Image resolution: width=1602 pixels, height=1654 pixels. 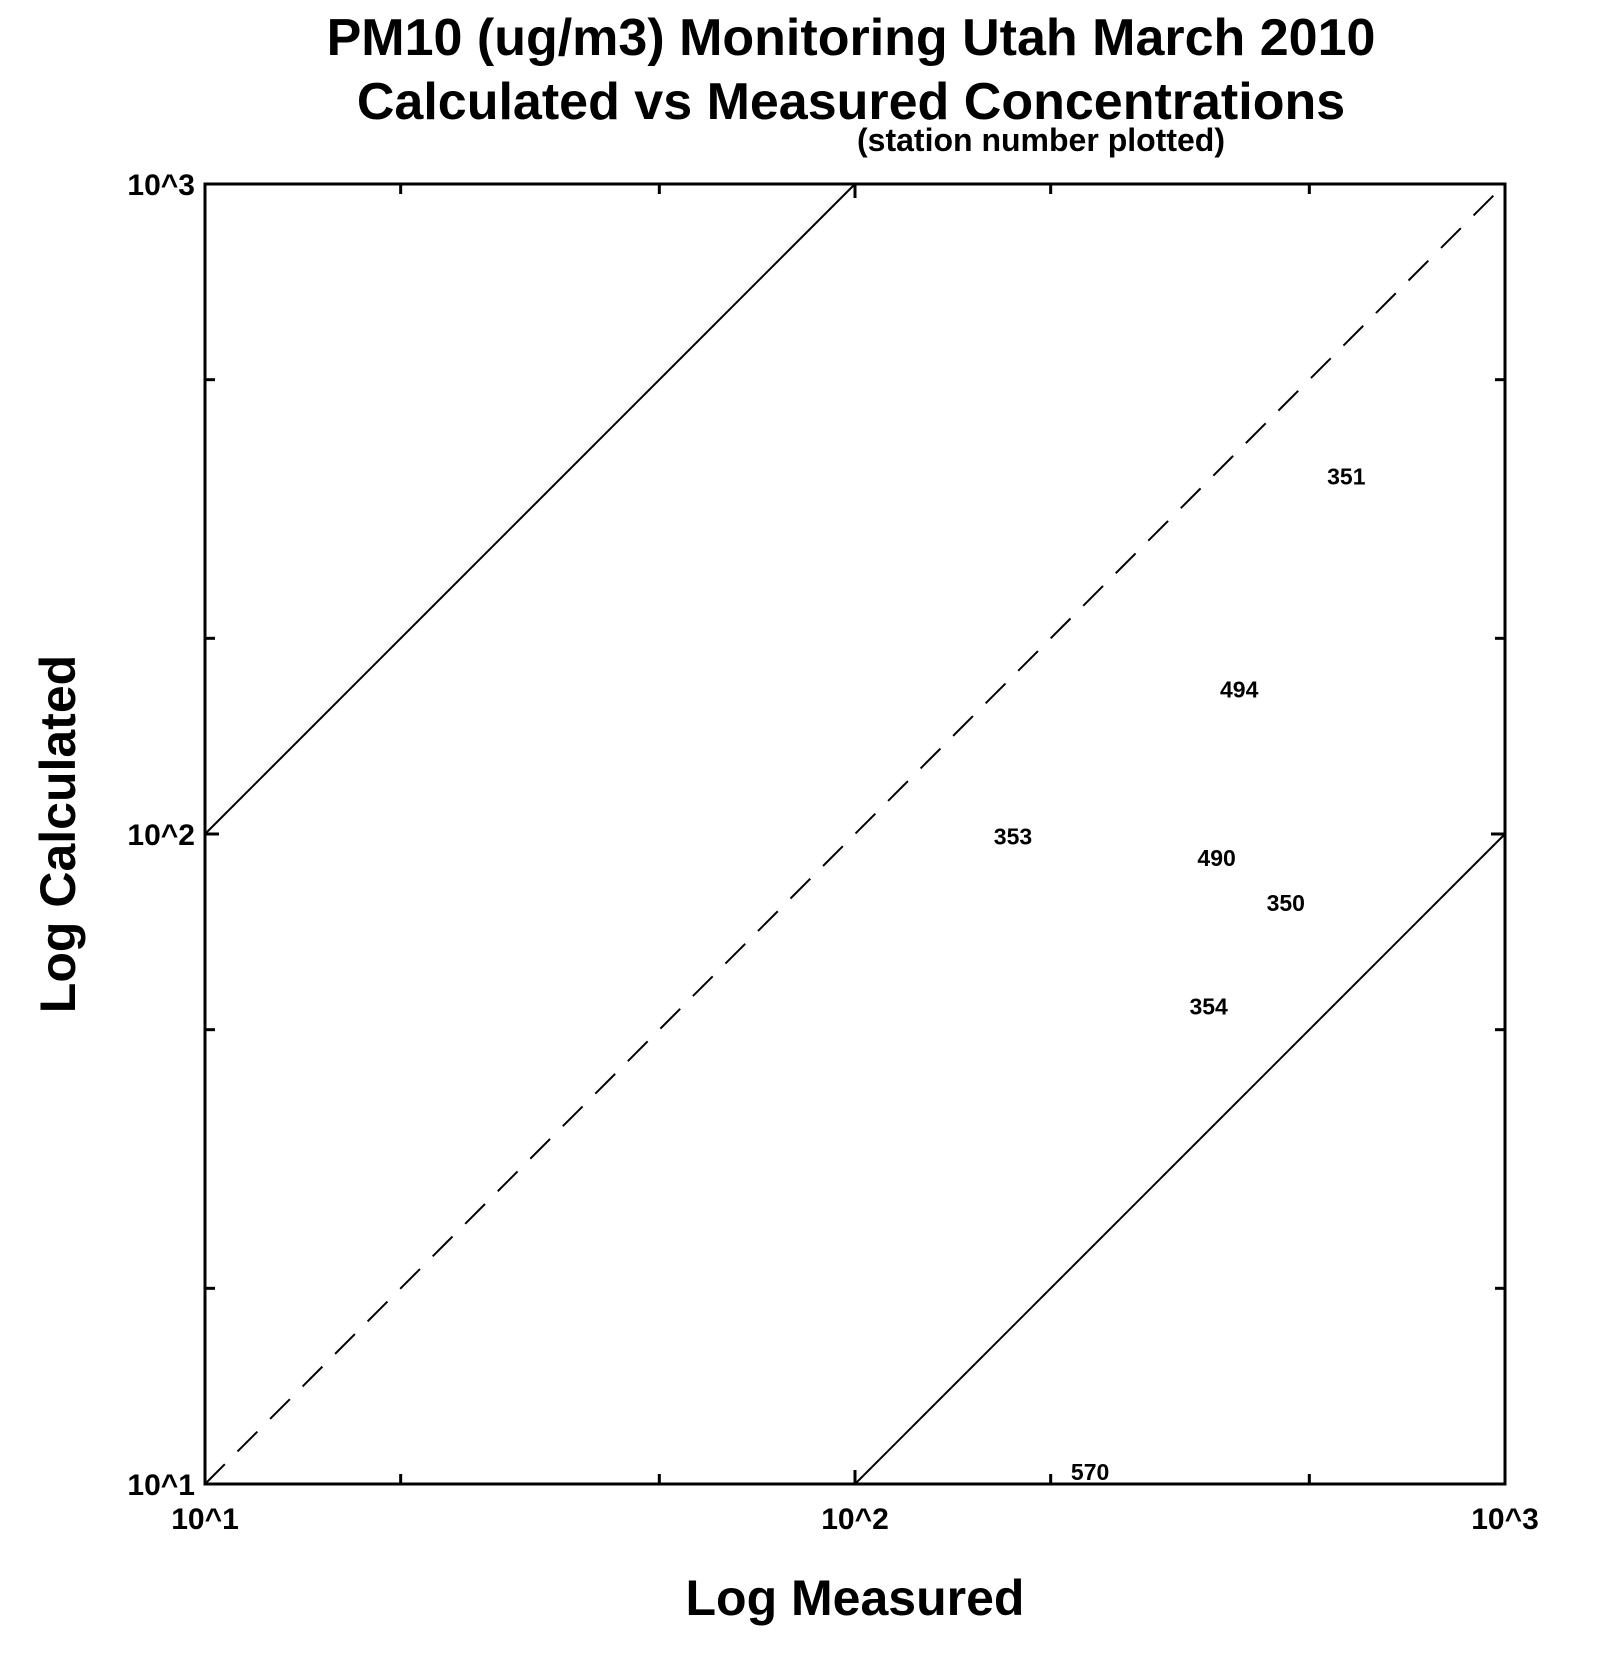 What do you see at coordinates (855, 1598) in the screenshot?
I see `x-axis-title: Log Measured` at bounding box center [855, 1598].